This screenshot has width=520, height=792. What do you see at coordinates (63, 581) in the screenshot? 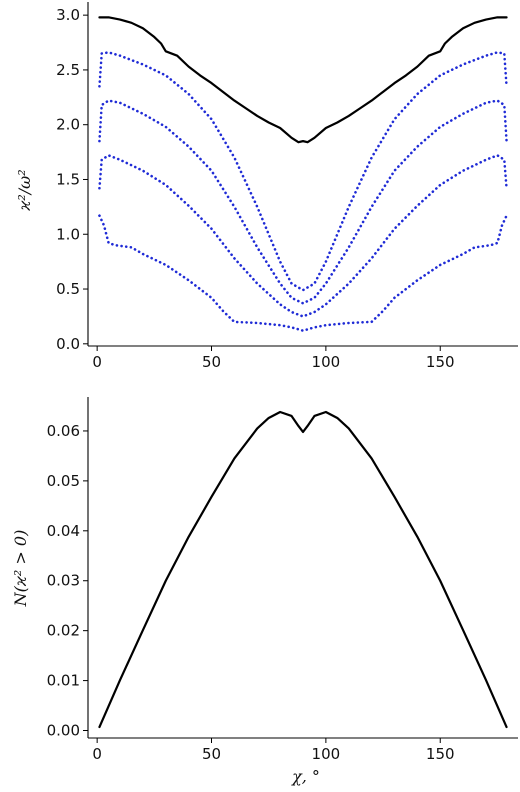
I see `bottom-y-tick-label: 0.03` at bounding box center [63, 581].